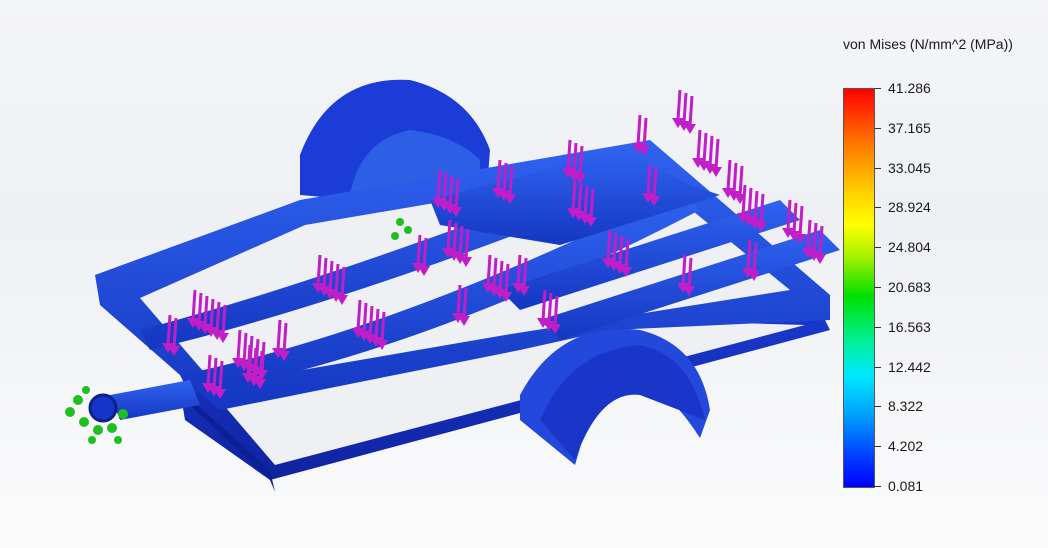 The height and width of the screenshot is (548, 1048). What do you see at coordinates (909, 127) in the screenshot?
I see `legend-tick-label: 37.165` at bounding box center [909, 127].